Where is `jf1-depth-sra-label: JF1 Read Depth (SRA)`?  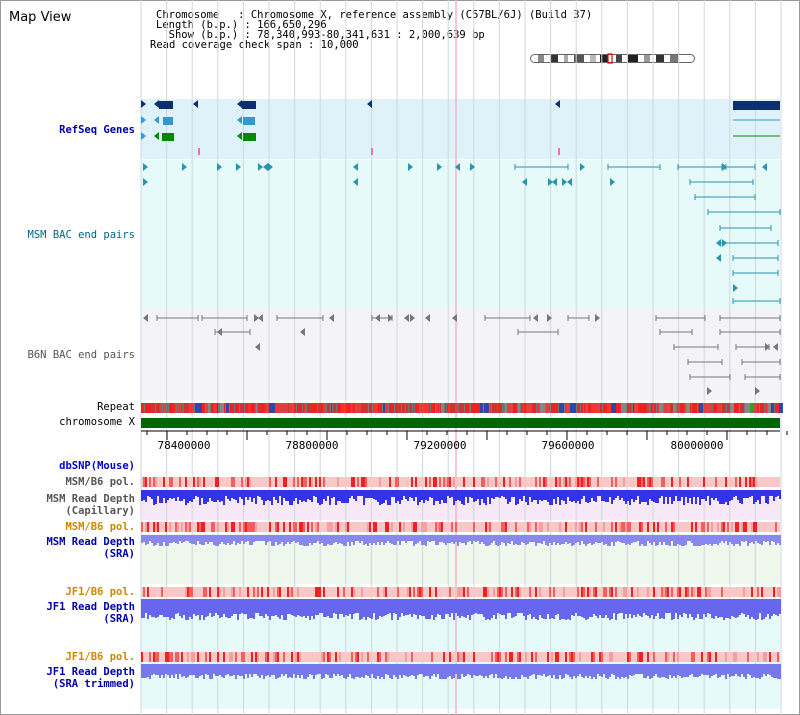
jf1-depth-sra-label: JF1 Read Depth (SRA) is located at coordinates (90, 613).